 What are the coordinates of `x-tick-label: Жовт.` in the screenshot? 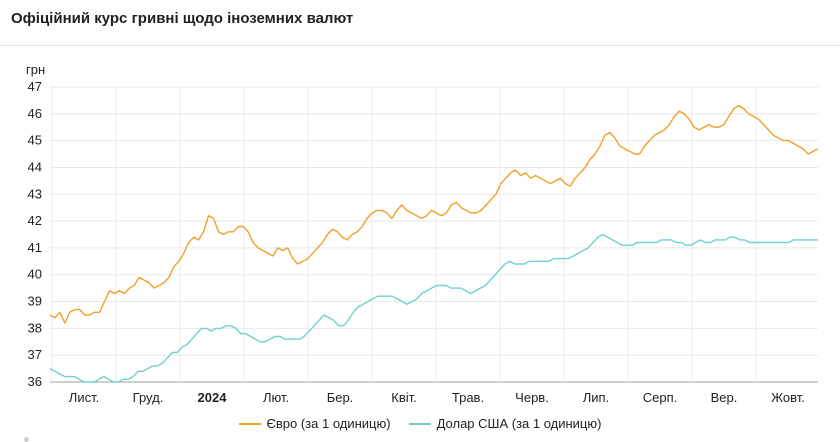 It's located at (788, 397).